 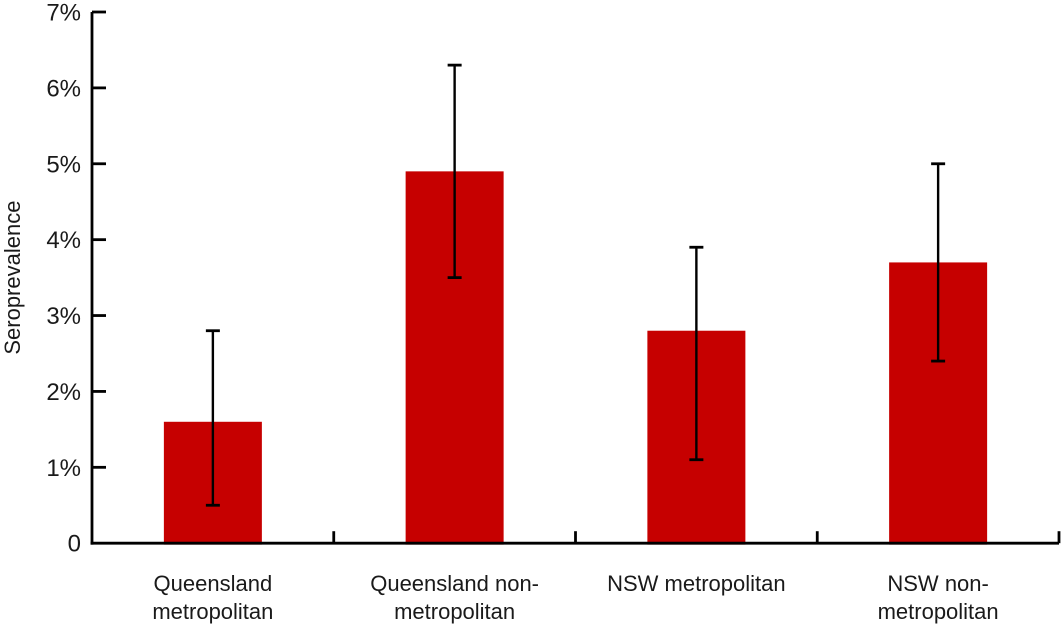 What do you see at coordinates (212, 597) in the screenshot?
I see `x-category-label-queensland-metropolitan: Queensland metropolitan` at bounding box center [212, 597].